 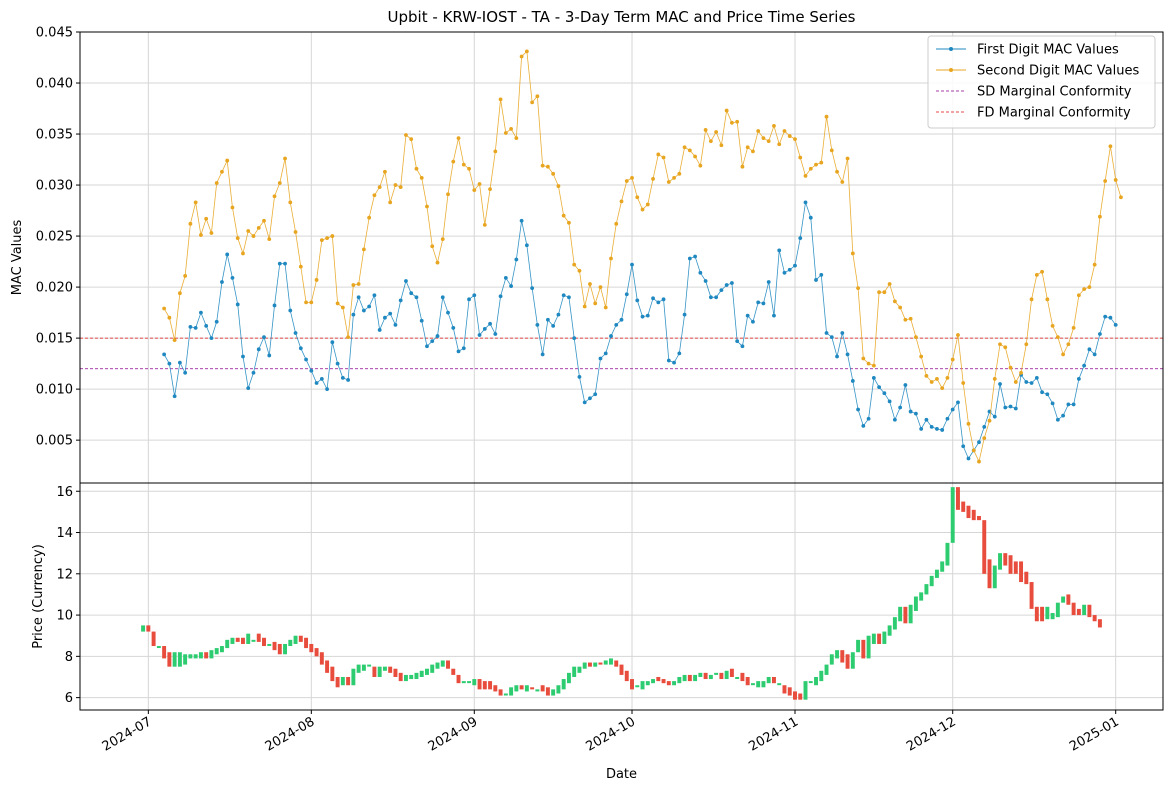 What do you see at coordinates (54, 441) in the screenshot?
I see `mac-y-tick-label: 0.005` at bounding box center [54, 441].